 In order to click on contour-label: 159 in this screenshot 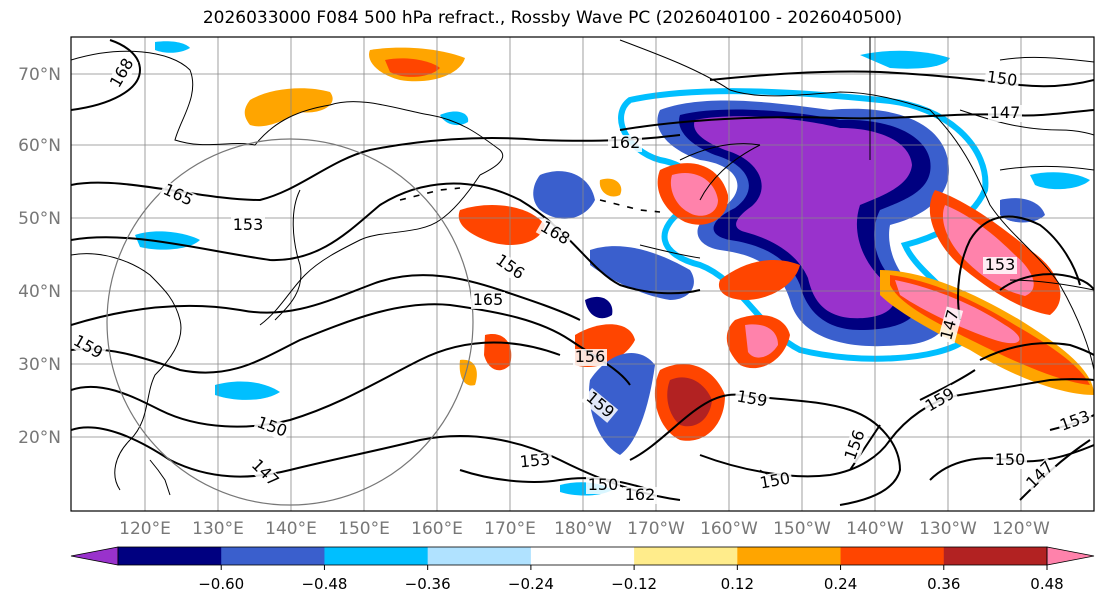, I will do `click(751, 398)`.